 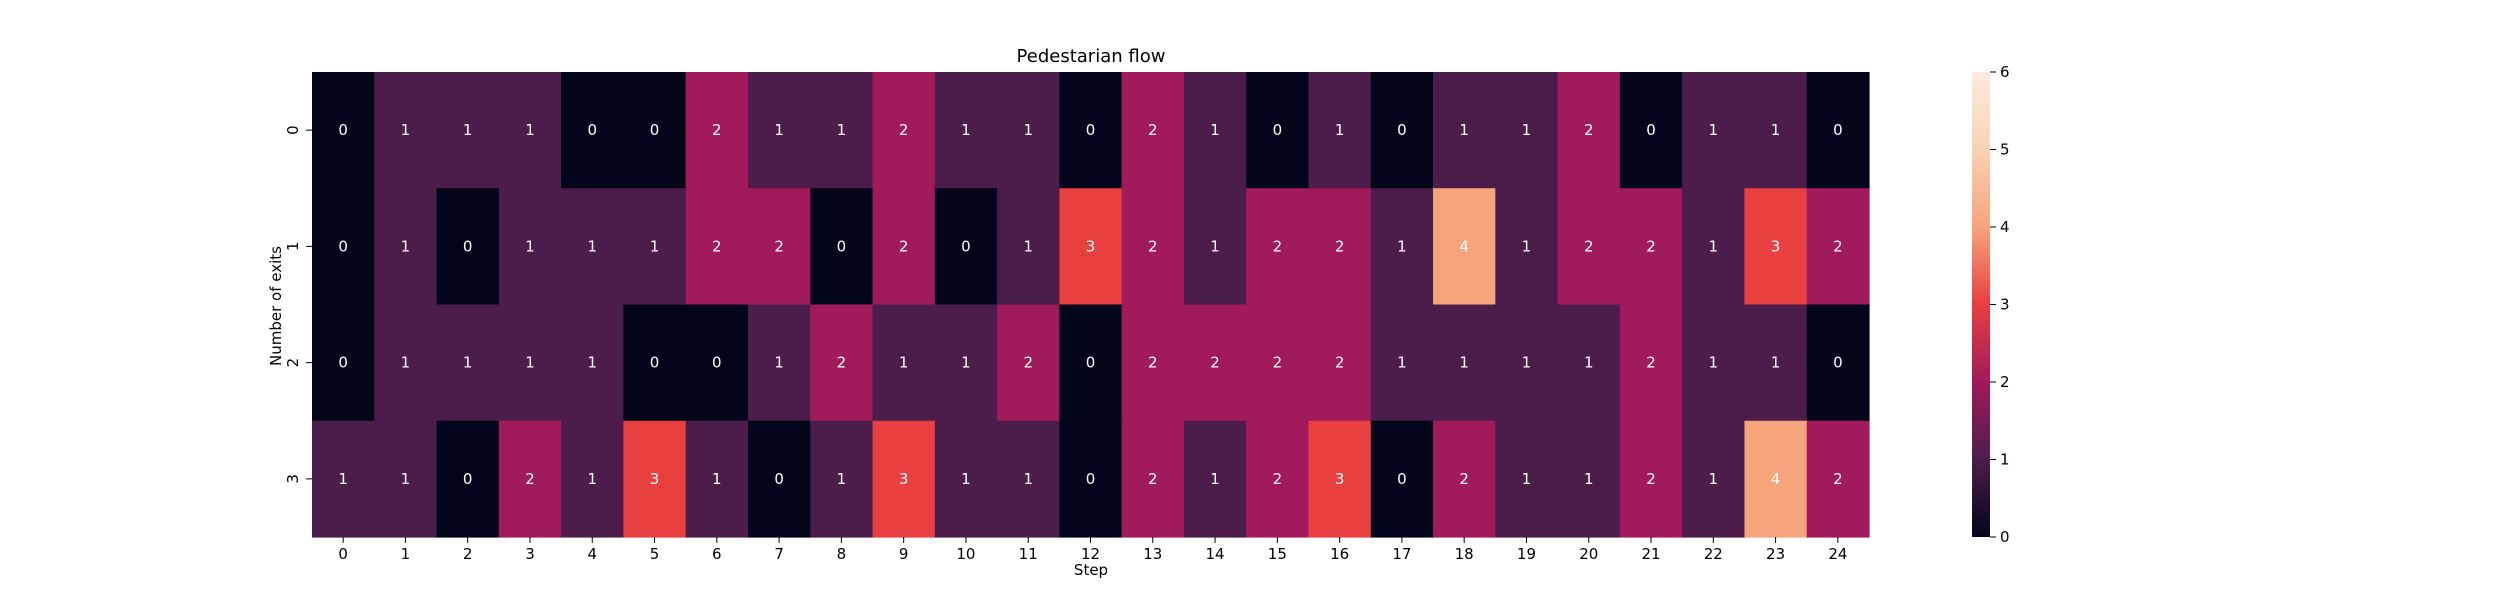 I want to click on y-axis-title: Number of exits, so click(x=276, y=306).